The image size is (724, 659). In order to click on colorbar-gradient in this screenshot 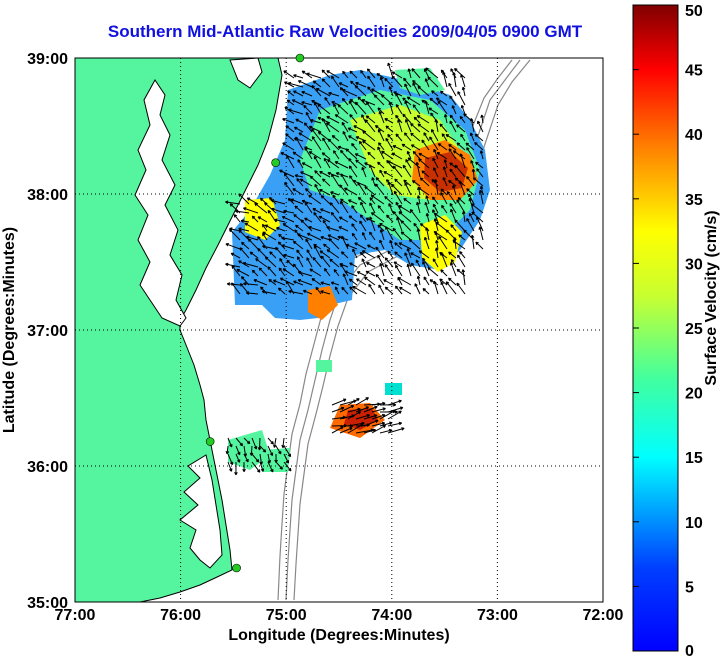, I will do `click(655, 328)`.